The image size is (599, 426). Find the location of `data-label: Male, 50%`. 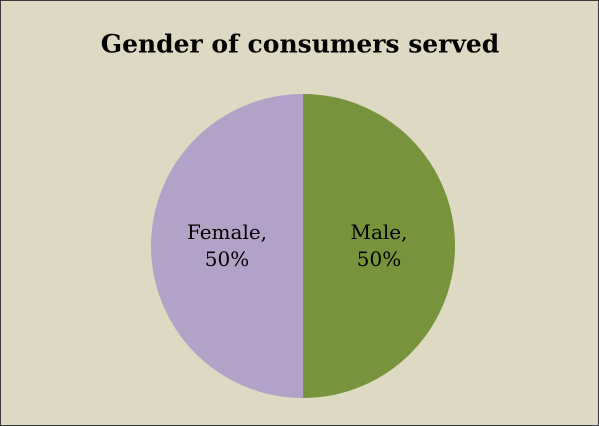

data-label: Male, 50% is located at coordinates (379, 245).